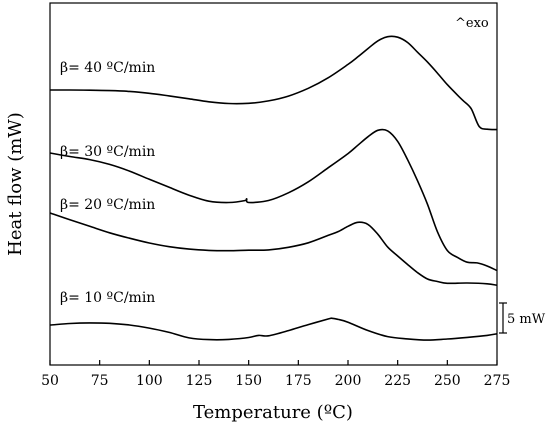 The height and width of the screenshot is (429, 550). Describe the element at coordinates (275, 374) in the screenshot. I see `x-axis-ticks: 50 75 100 125 150 175 200 225 250 275` at that location.